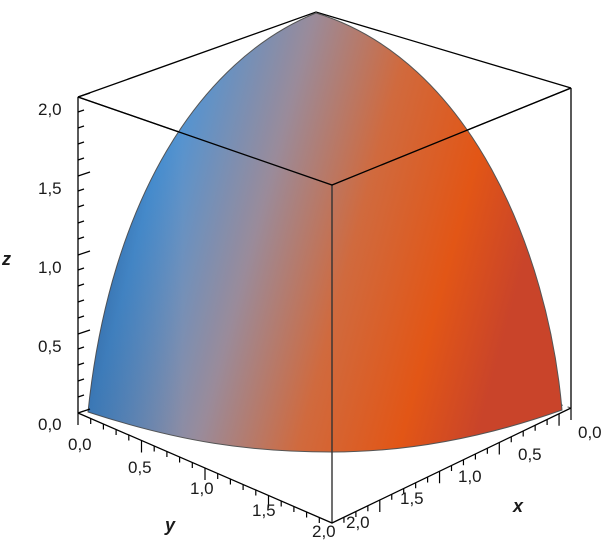 Image resolution: width=606 pixels, height=543 pixels. What do you see at coordinates (84, 253) in the screenshot?
I see `z-axis-ticks` at bounding box center [84, 253].